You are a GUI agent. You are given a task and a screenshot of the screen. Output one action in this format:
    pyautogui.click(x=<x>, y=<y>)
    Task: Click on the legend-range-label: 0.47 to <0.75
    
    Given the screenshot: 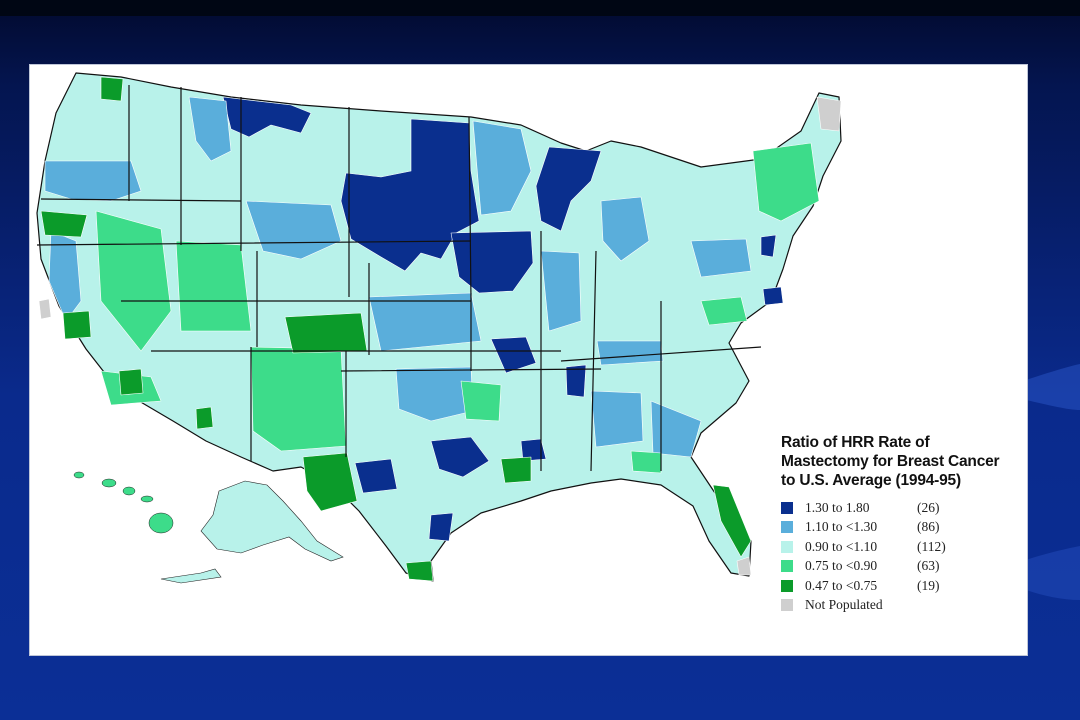 What is the action you would take?
    pyautogui.click(x=841, y=585)
    